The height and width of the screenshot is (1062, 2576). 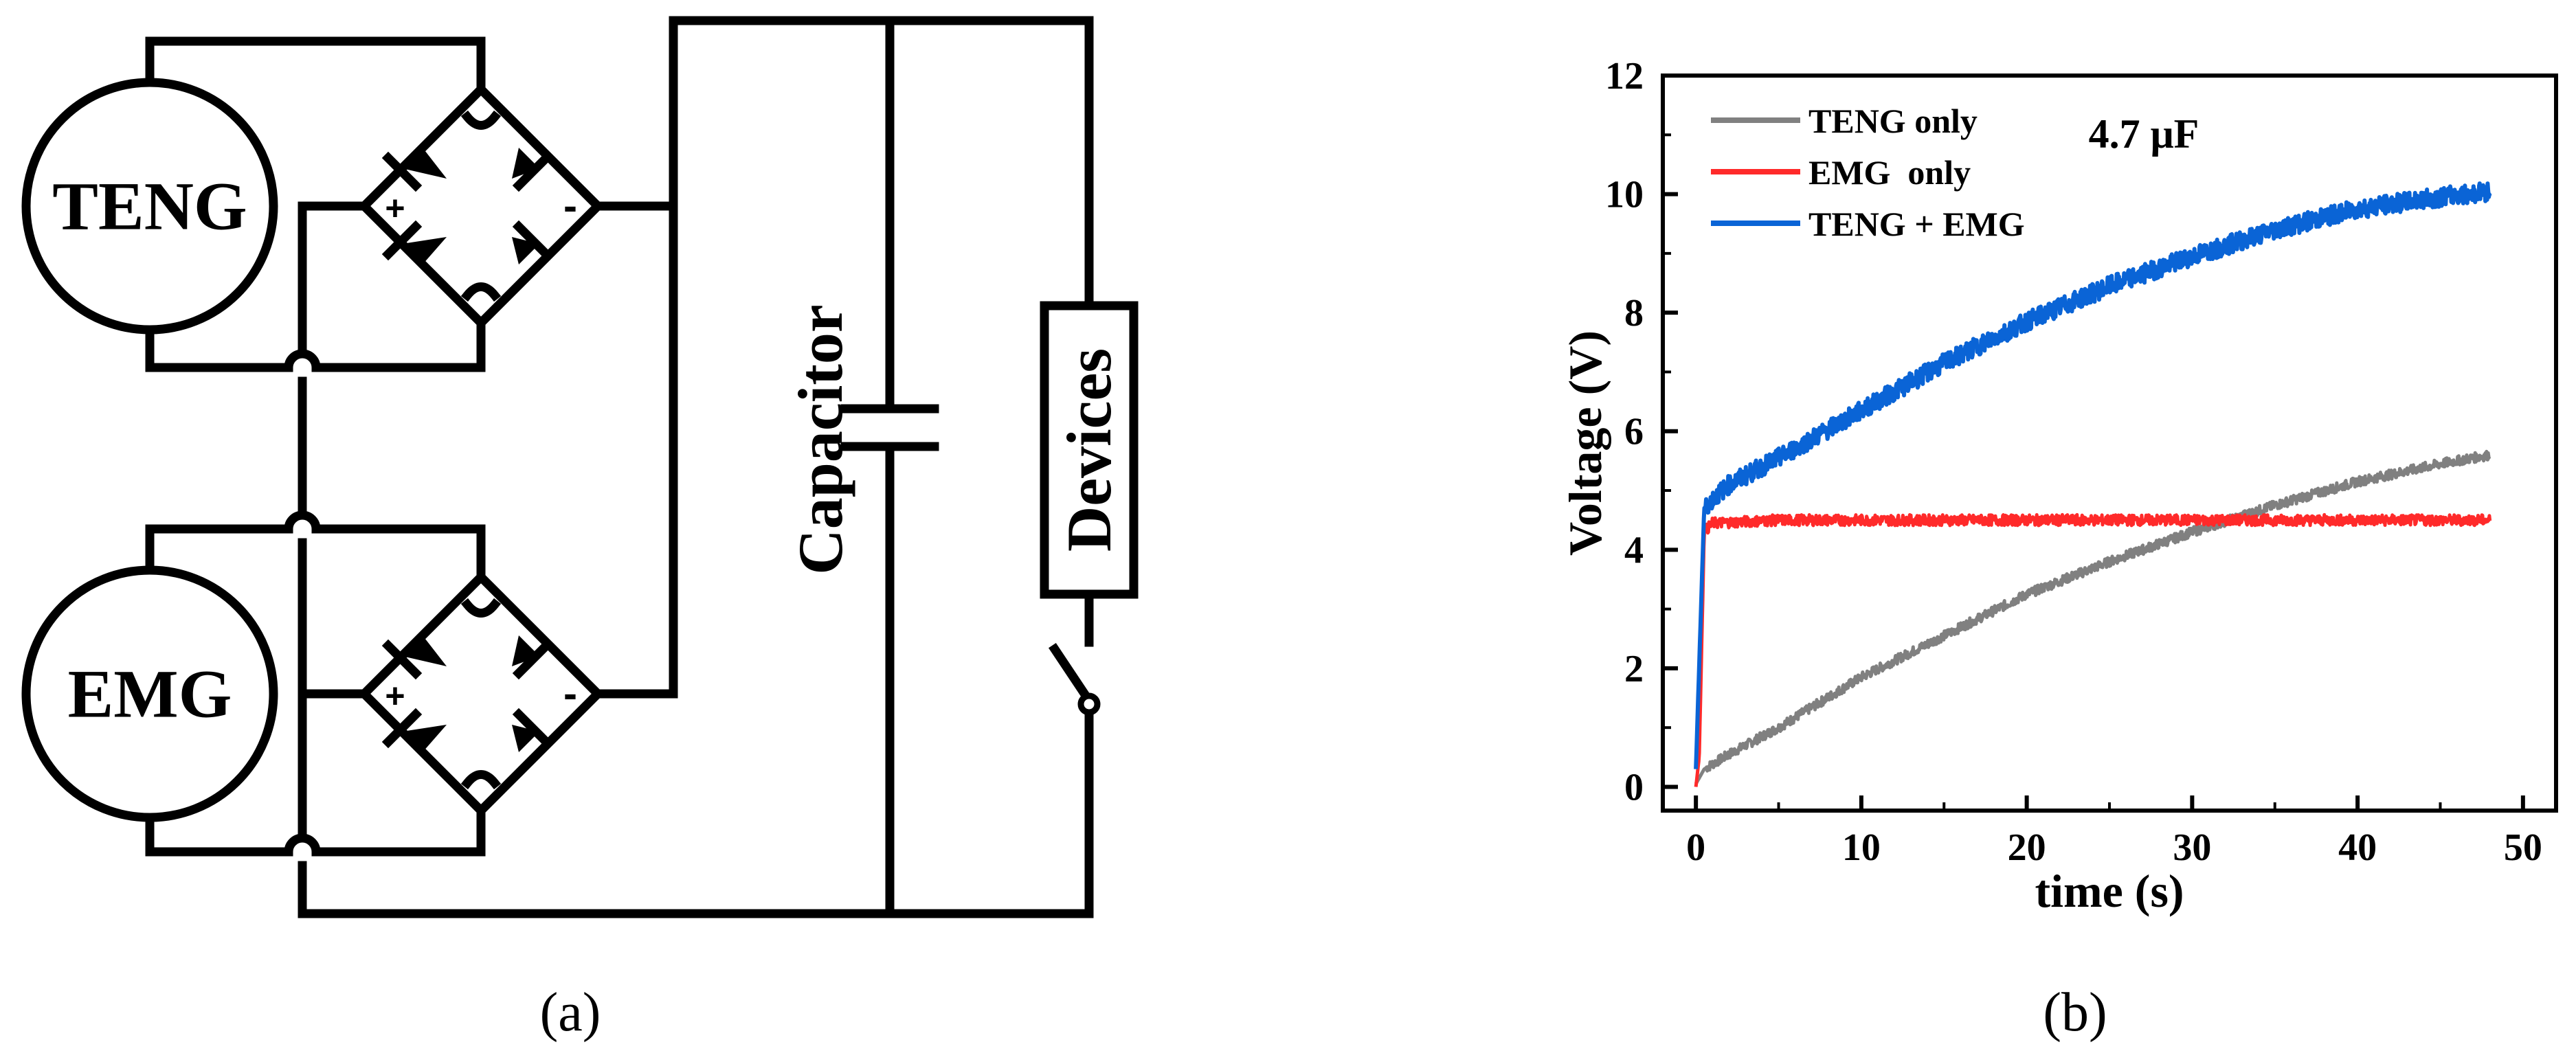 I want to click on legend: TENG only EMG only TENG + EMG, so click(x=1868, y=173).